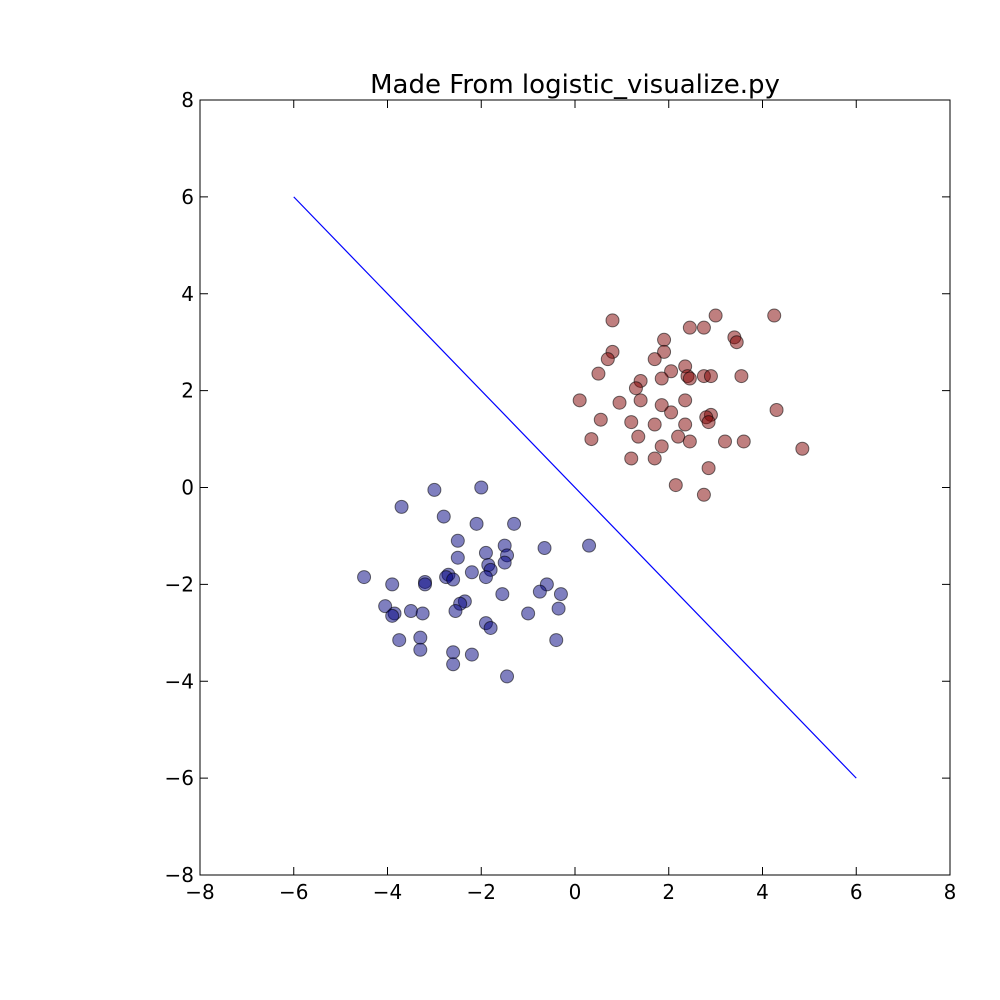 This screenshot has width=1000, height=1000. I want to click on x-tick-label: −2, so click(481, 892).